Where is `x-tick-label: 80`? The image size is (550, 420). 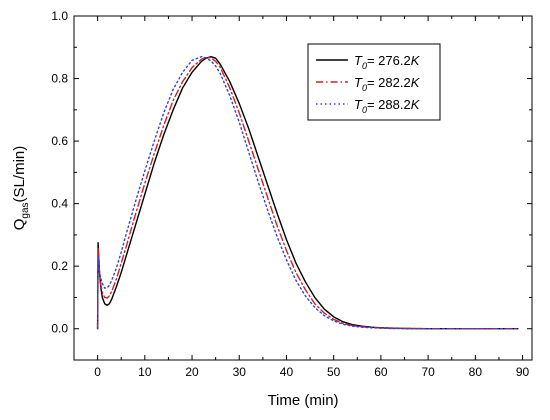
x-tick-label: 80 is located at coordinates (476, 372).